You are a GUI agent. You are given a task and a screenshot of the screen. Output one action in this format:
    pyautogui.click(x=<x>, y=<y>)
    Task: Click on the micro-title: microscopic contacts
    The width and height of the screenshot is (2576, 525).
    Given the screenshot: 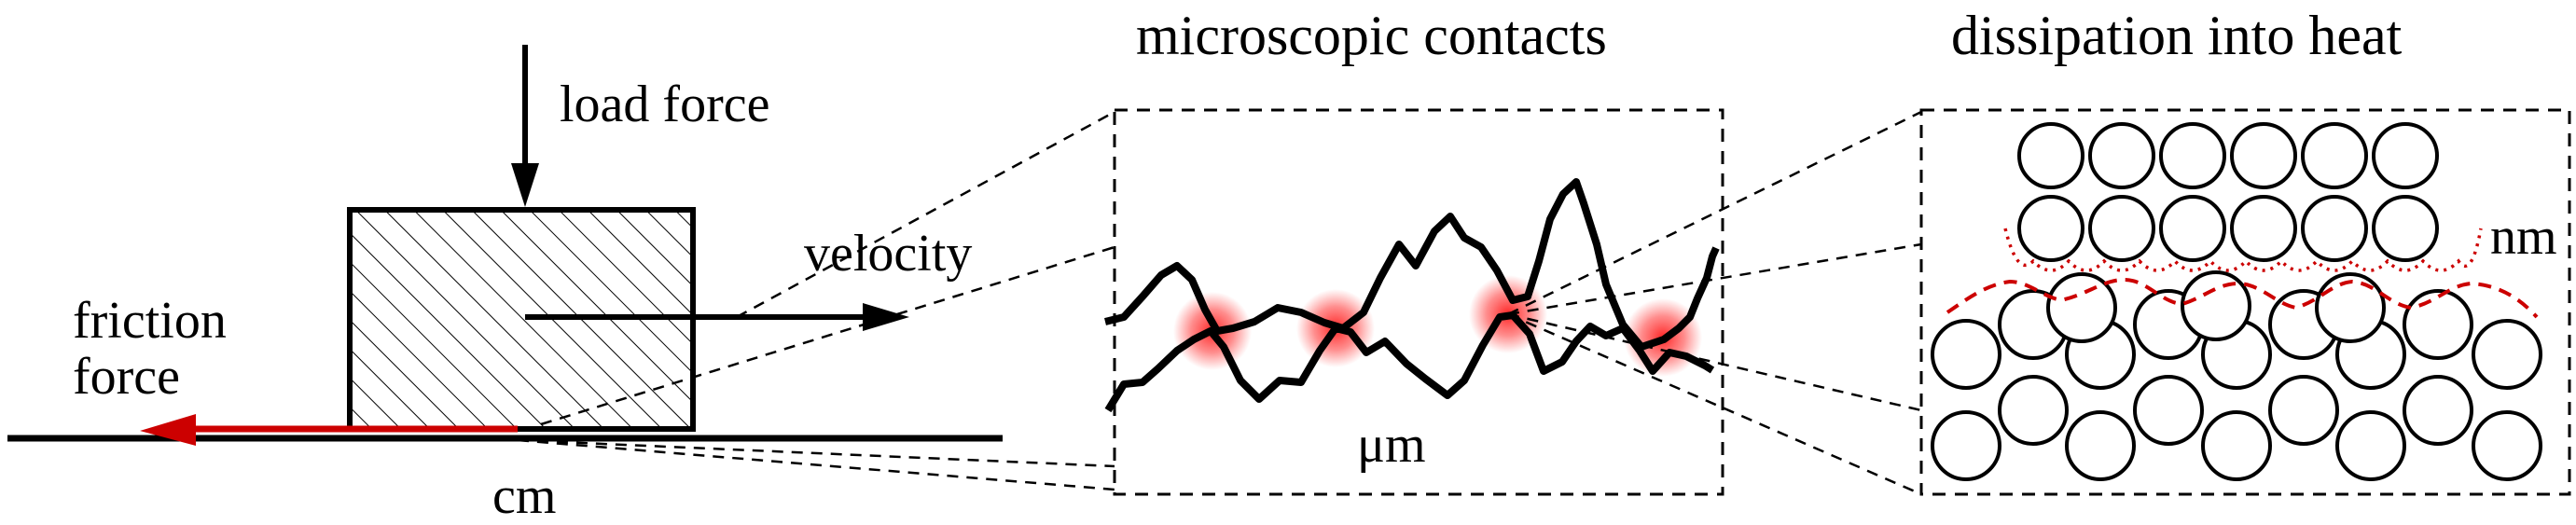 What is the action you would take?
    pyautogui.click(x=1371, y=35)
    